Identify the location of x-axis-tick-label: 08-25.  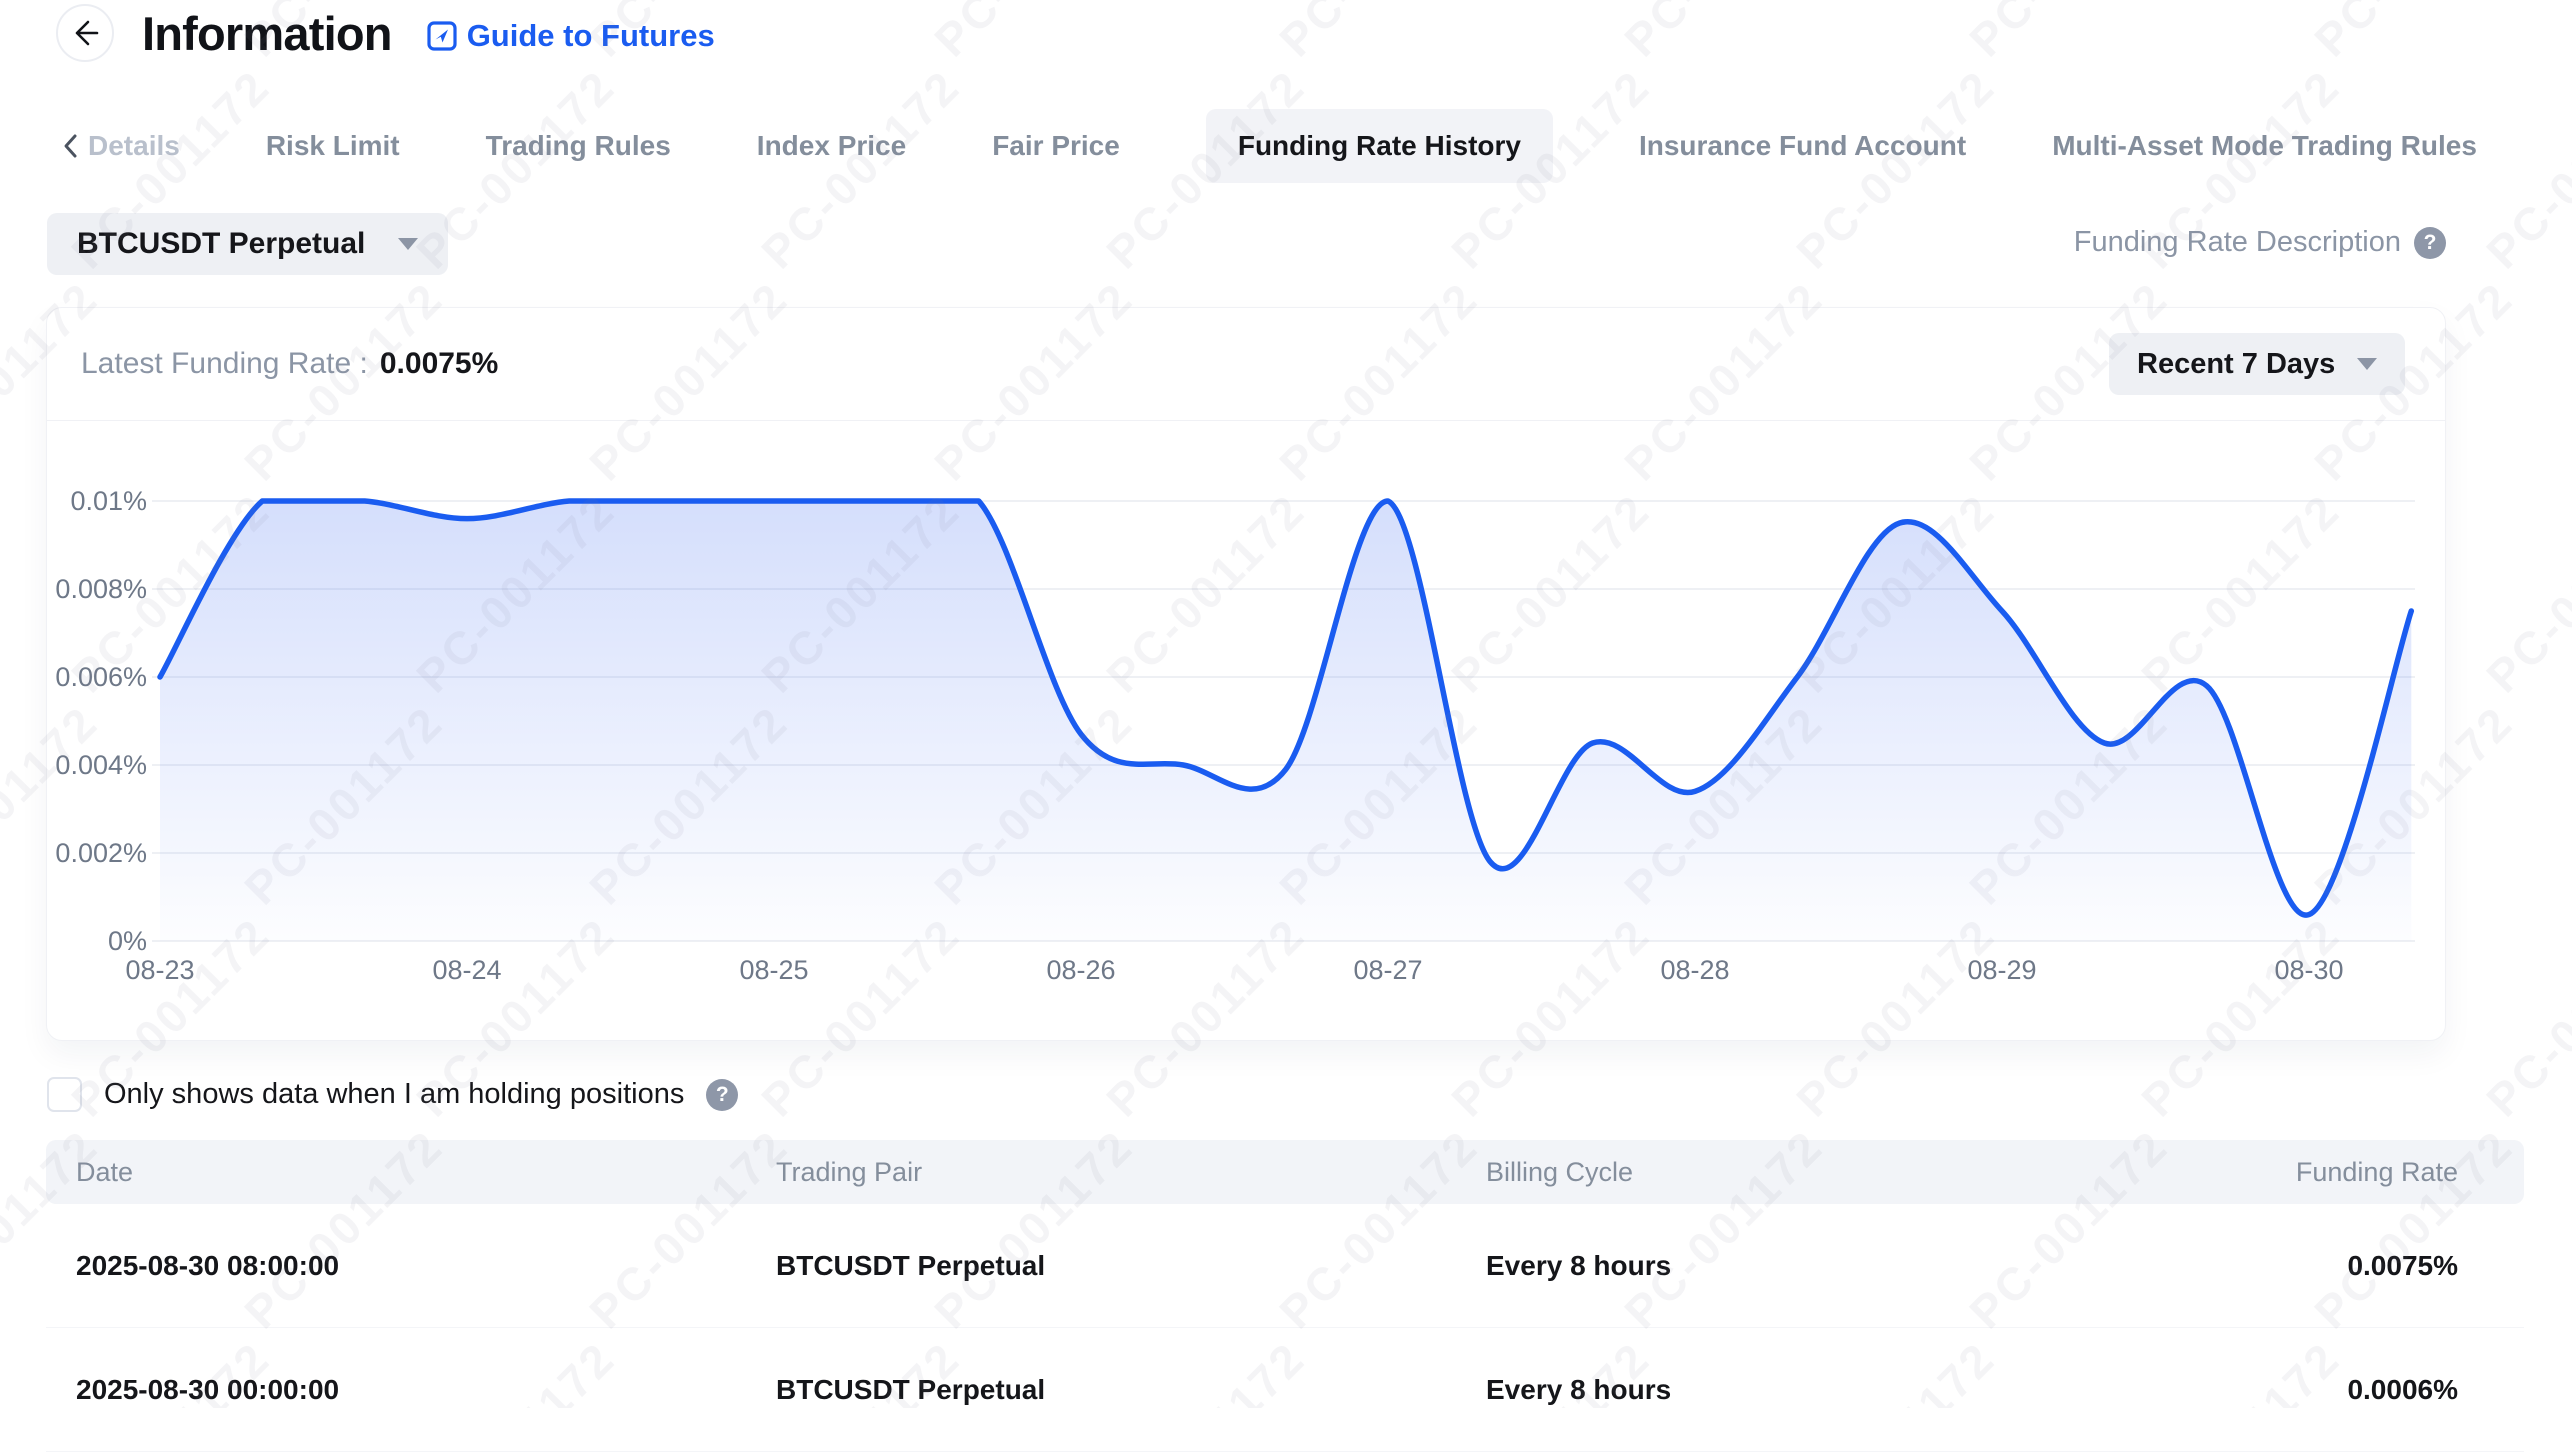
(773, 970).